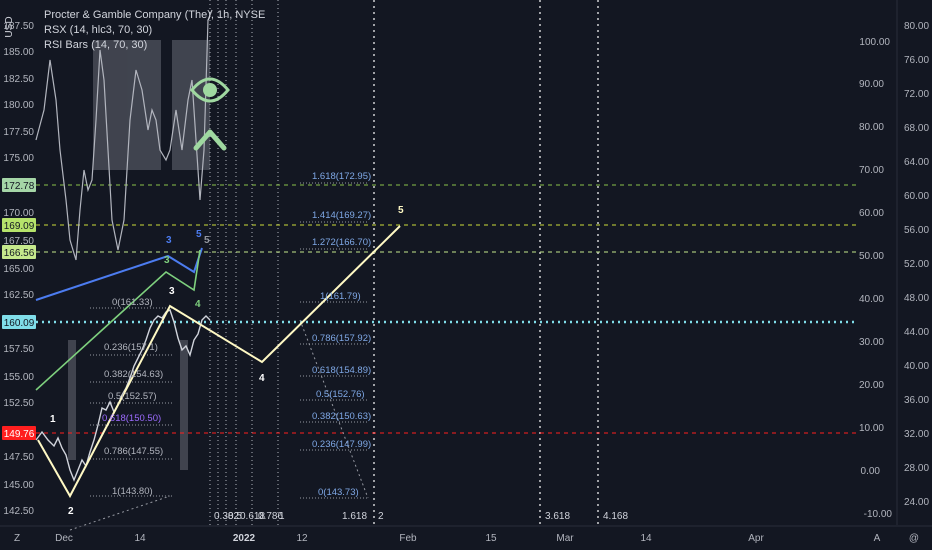 The width and height of the screenshot is (932, 550). What do you see at coordinates (871, 127) in the screenshot?
I see `rsx-tick: 80.00` at bounding box center [871, 127].